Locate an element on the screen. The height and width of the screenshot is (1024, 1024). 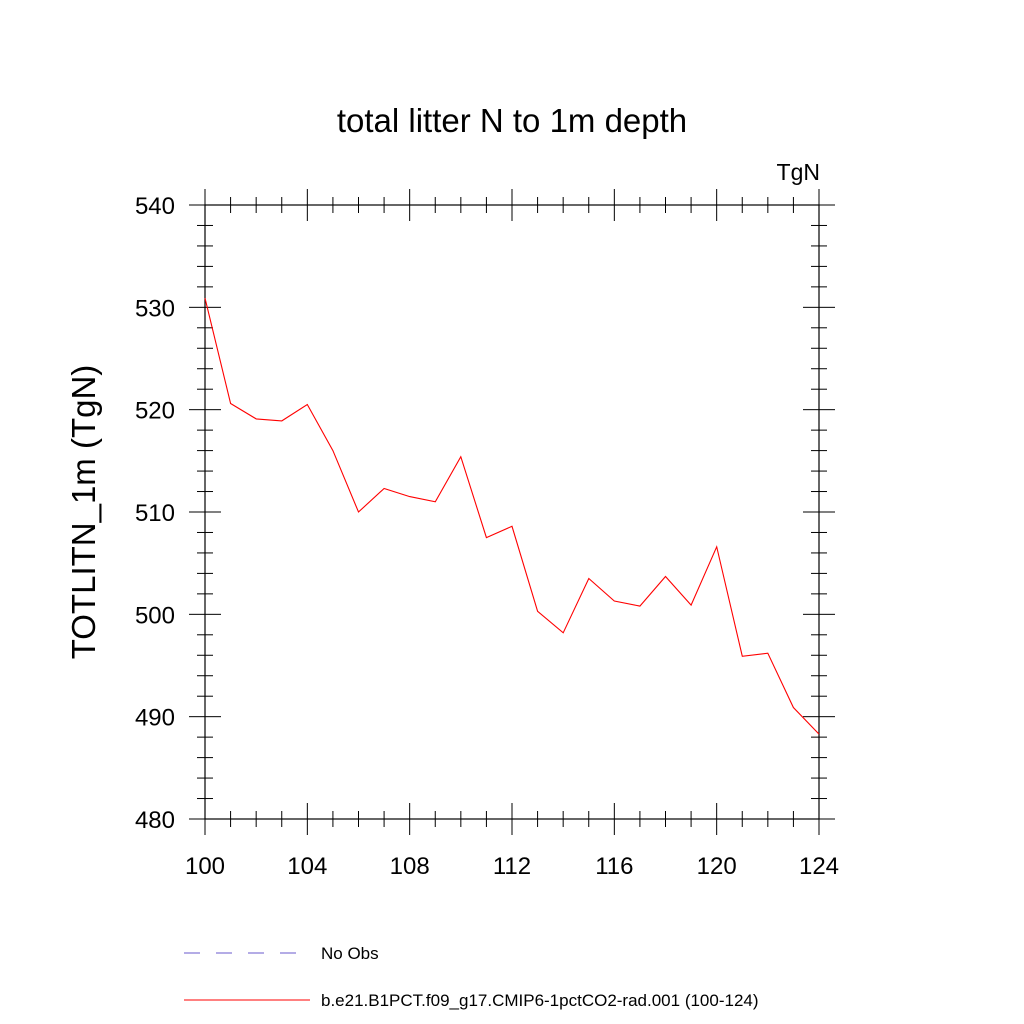
y-tick-label: 530 is located at coordinates (155, 308).